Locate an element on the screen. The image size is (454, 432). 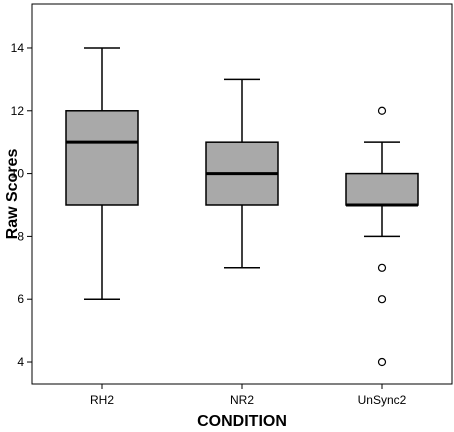
box-UnSync2 is located at coordinates (382, 236).